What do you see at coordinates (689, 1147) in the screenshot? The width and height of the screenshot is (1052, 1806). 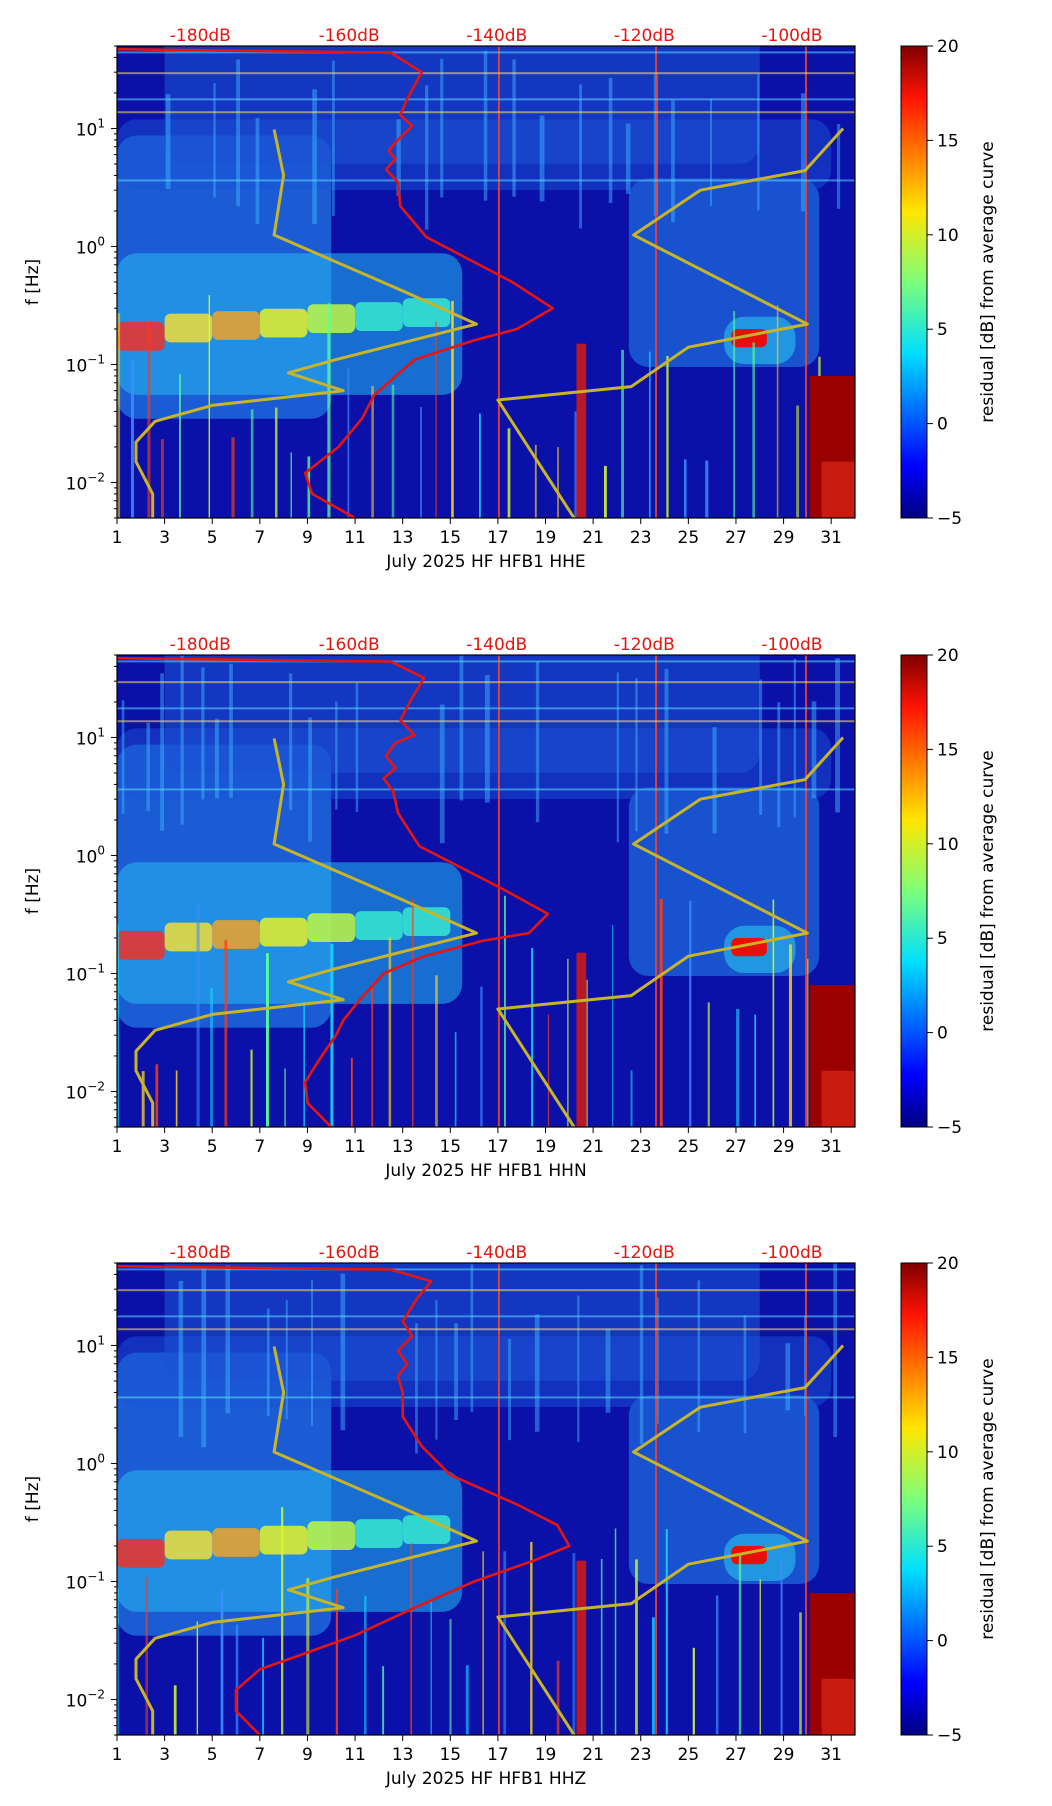 I see `x-tick-label: 25` at bounding box center [689, 1147].